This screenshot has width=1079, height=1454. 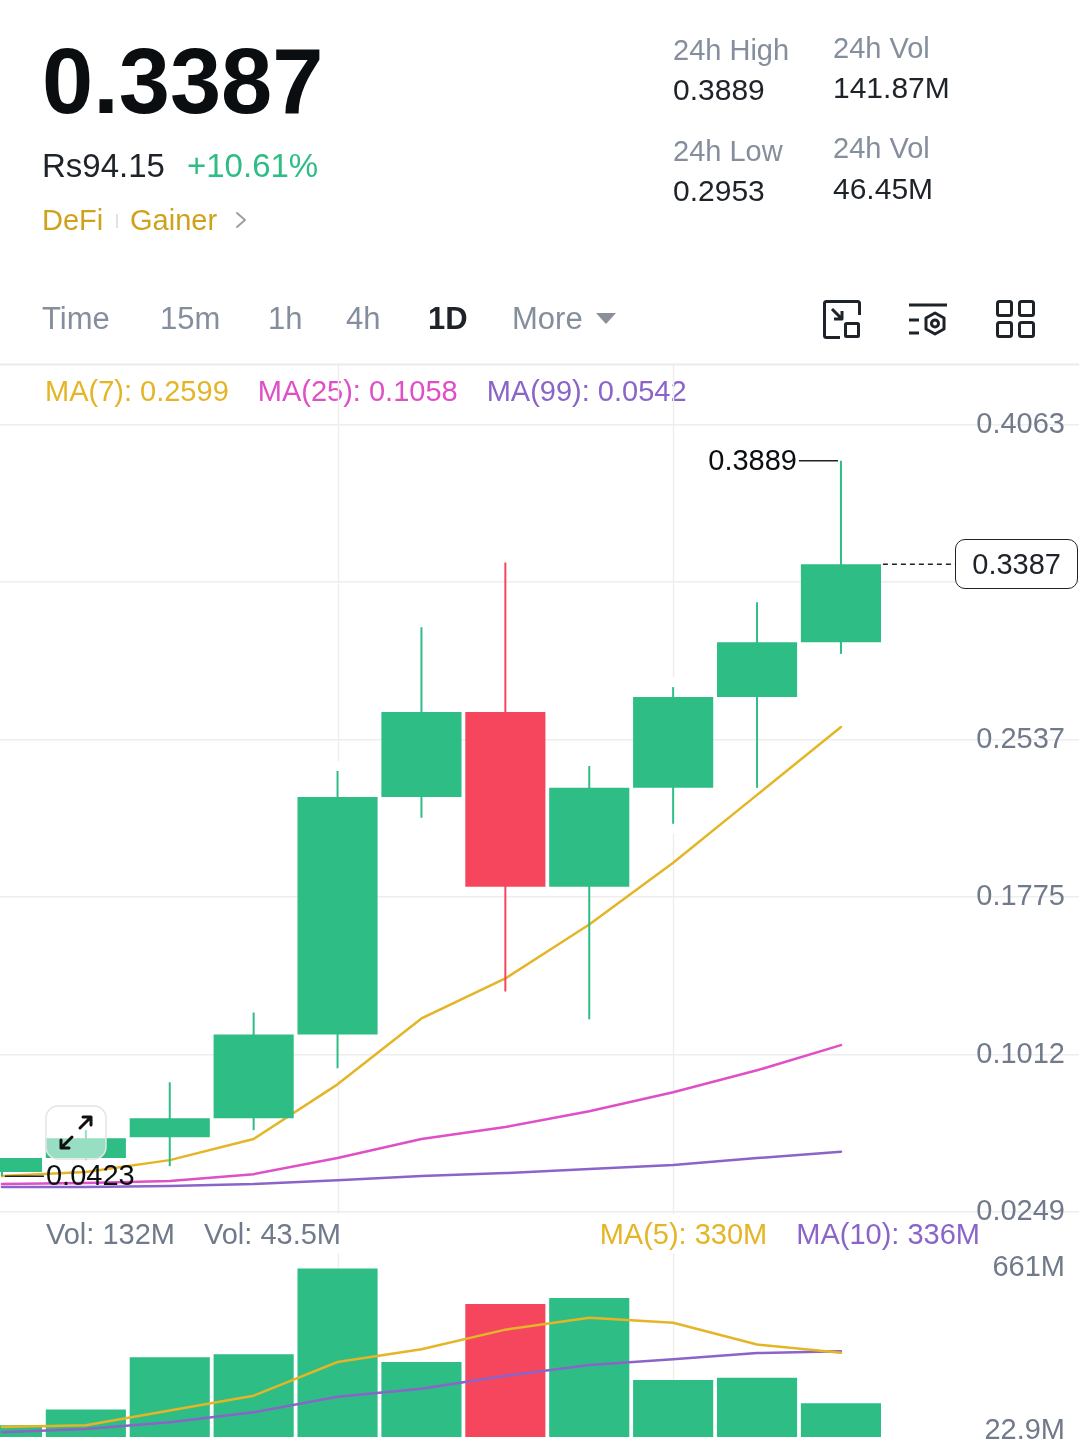 What do you see at coordinates (547, 318) in the screenshot?
I see `text: More` at bounding box center [547, 318].